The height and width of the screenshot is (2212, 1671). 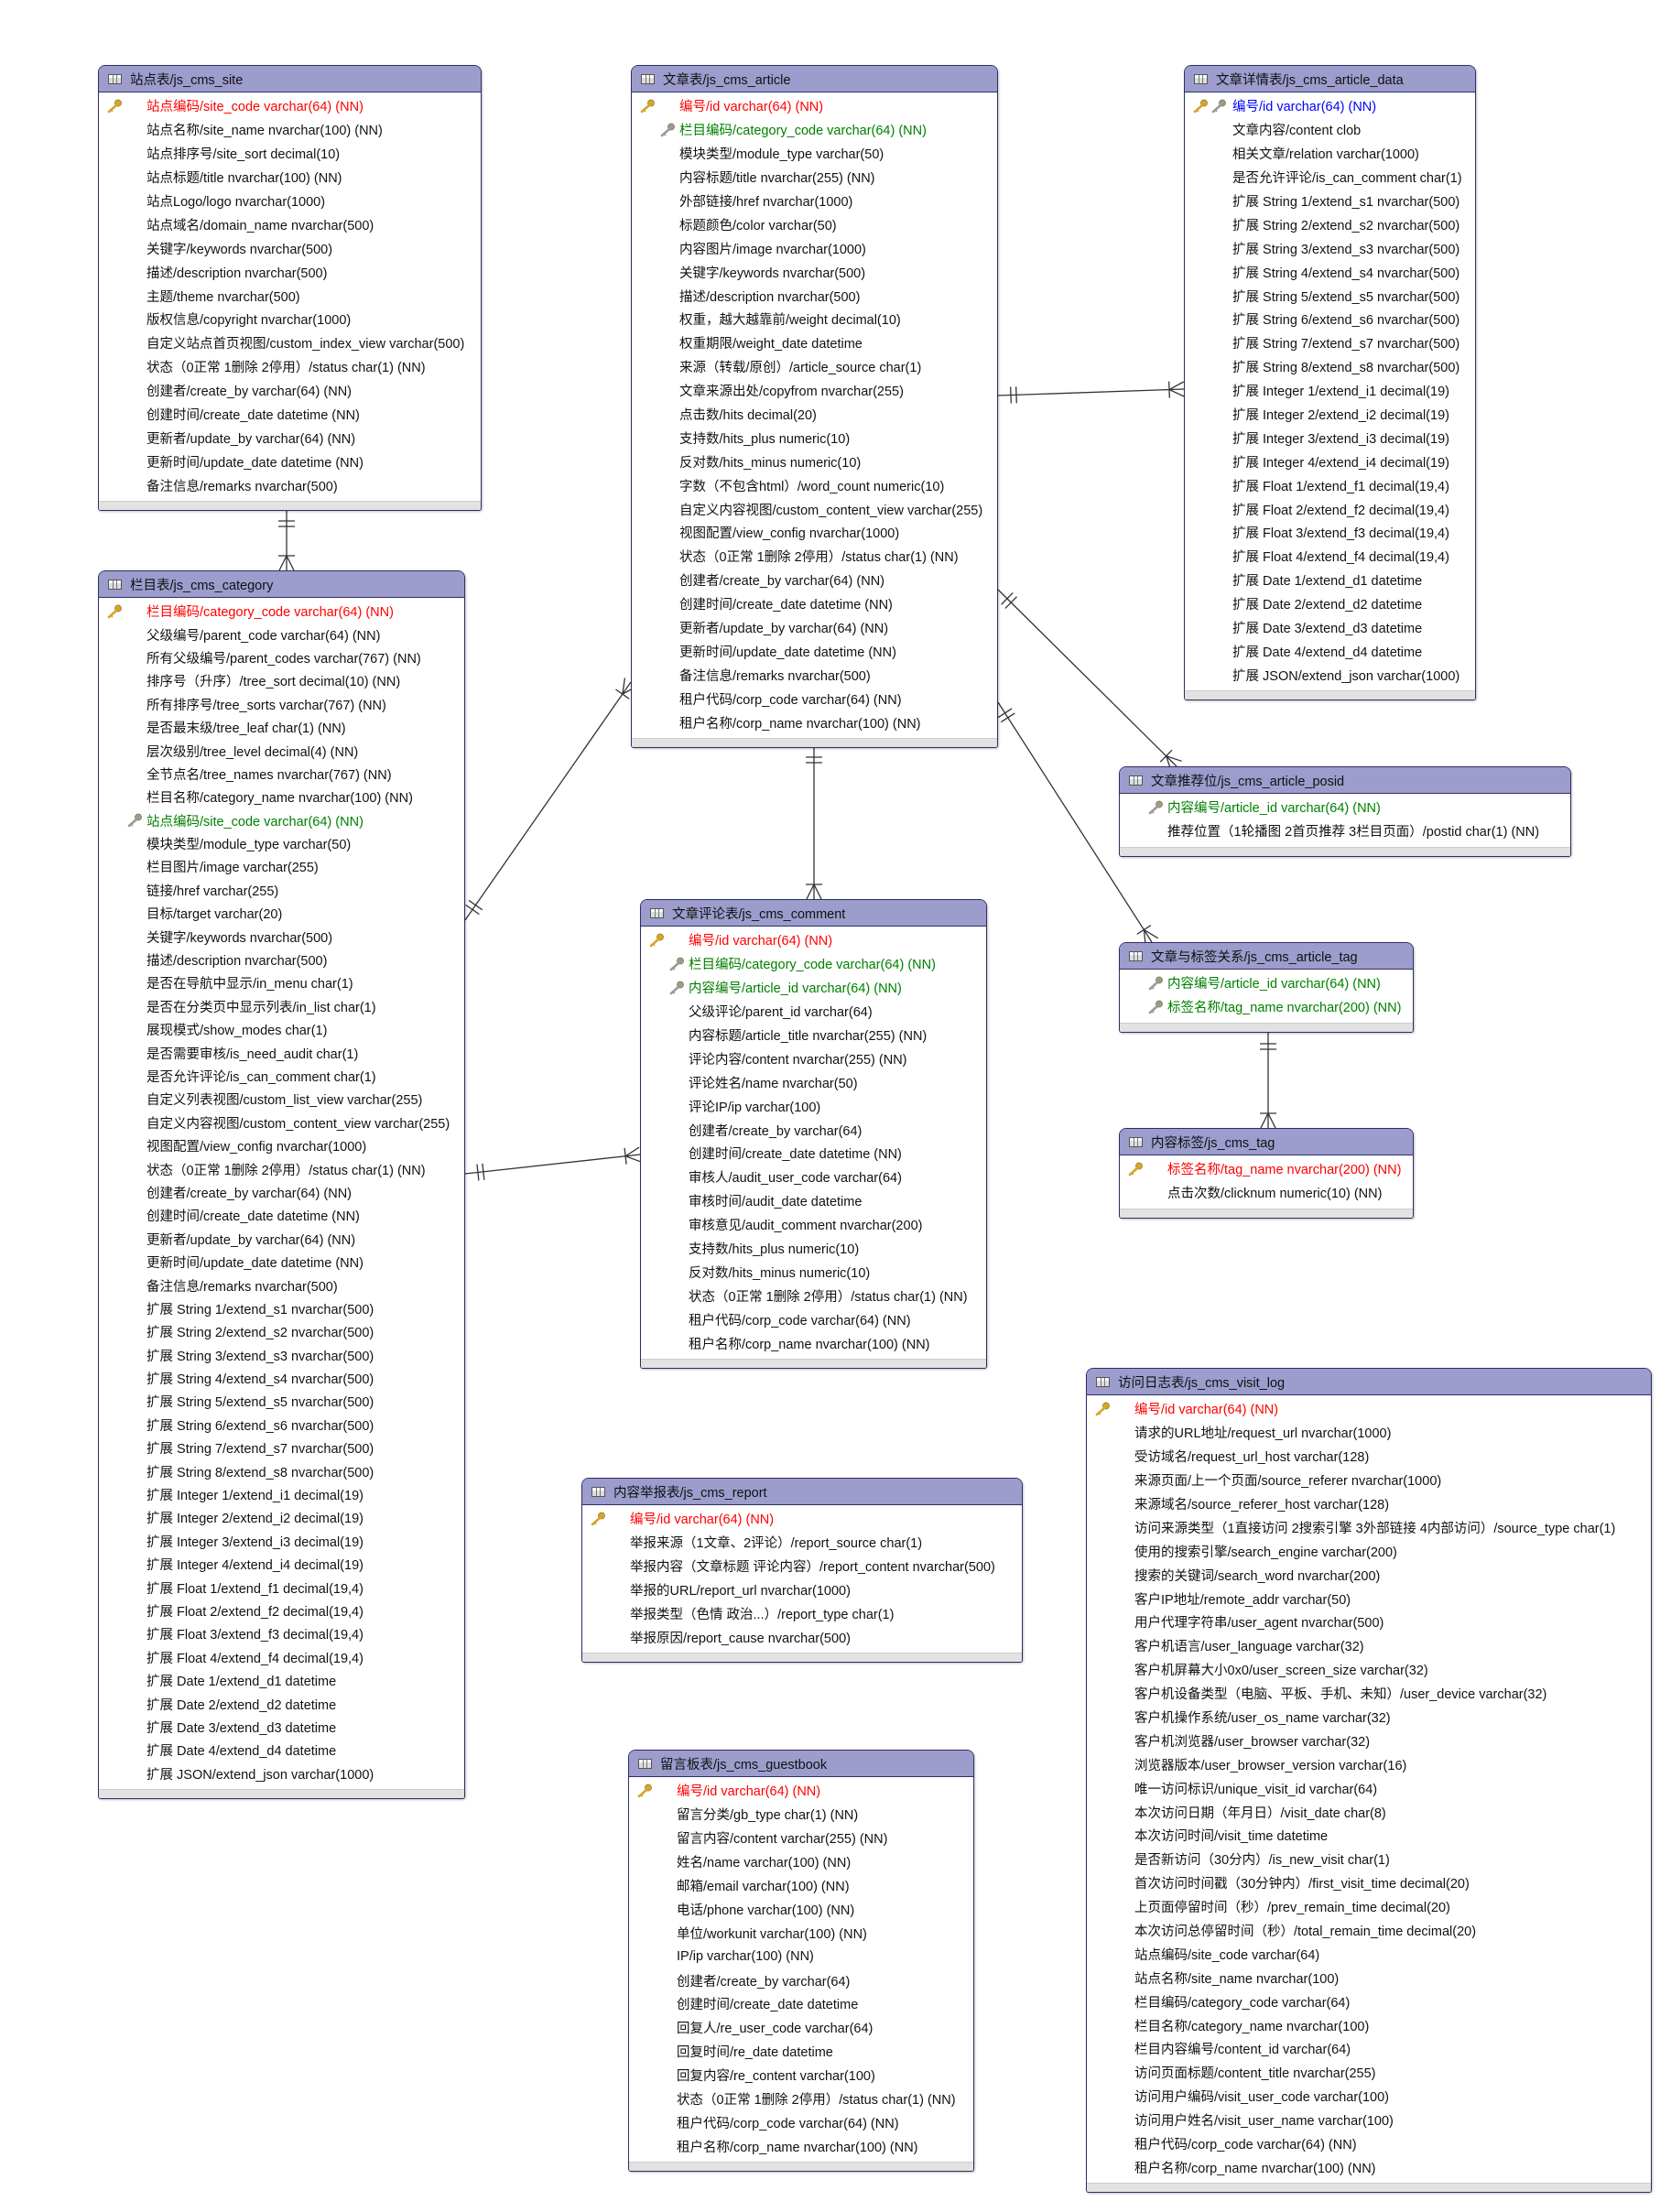 I want to click on column-row: 电话/phone varchar(100) (NN), so click(x=801, y=1909).